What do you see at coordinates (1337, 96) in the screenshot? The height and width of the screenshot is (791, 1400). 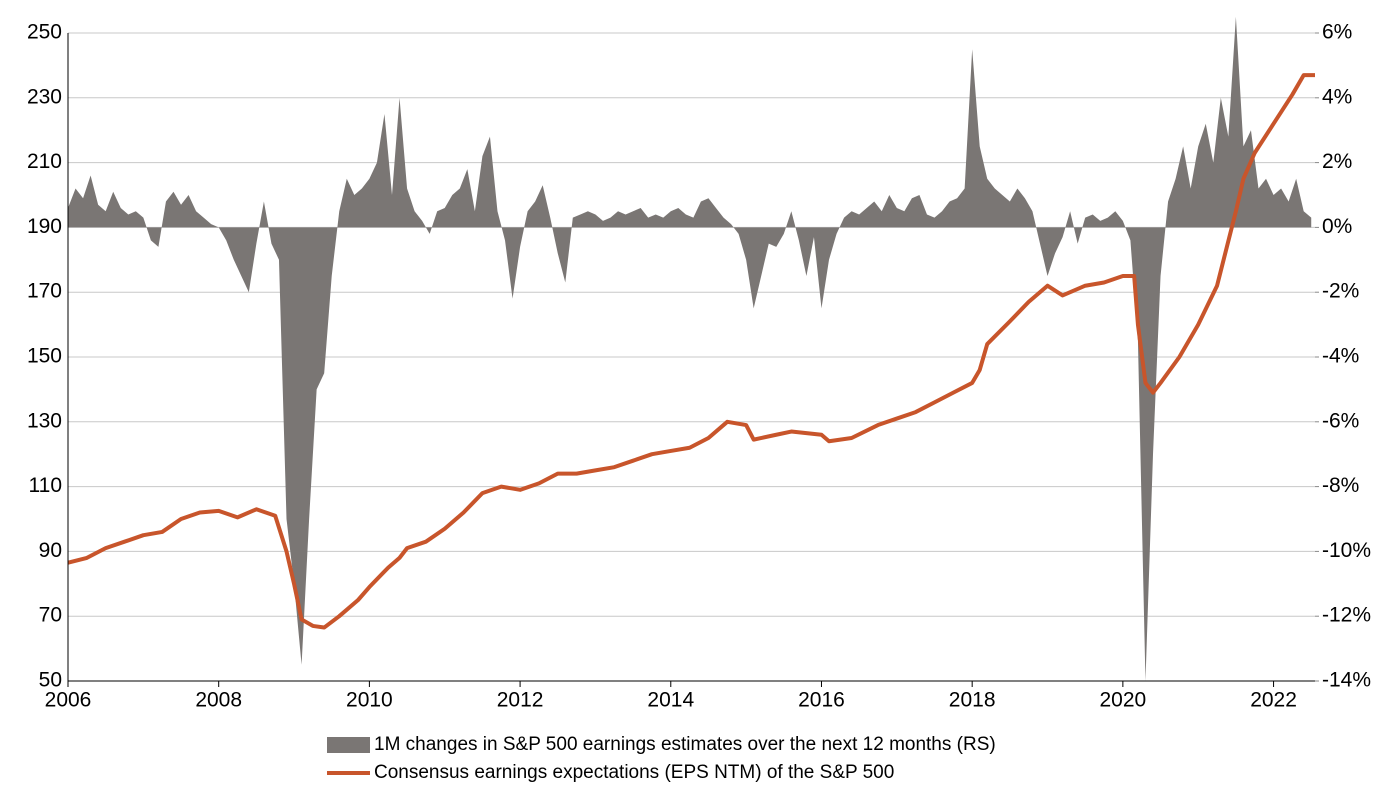 I see `y2-tick-label: 4%` at bounding box center [1337, 96].